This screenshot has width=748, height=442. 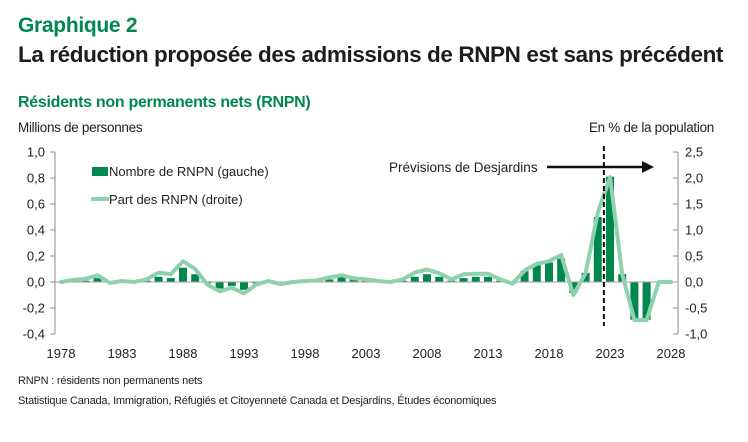 What do you see at coordinates (122, 353) in the screenshot?
I see `x-axis-tick-label: 1983` at bounding box center [122, 353].